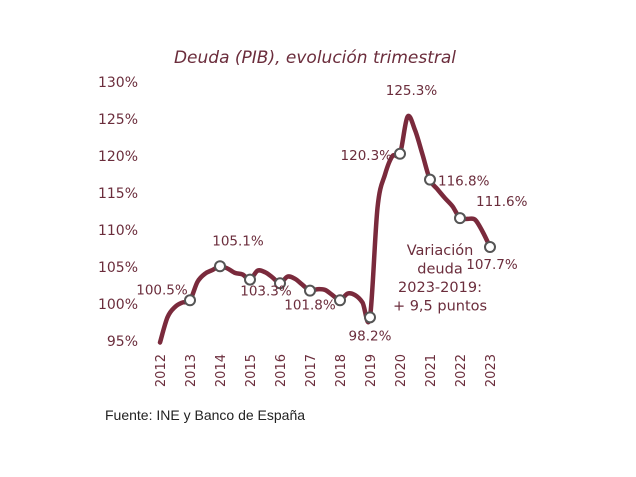 Image resolution: width=636 pixels, height=477 pixels. Describe the element at coordinates (371, 370) in the screenshot. I see `x-tick-label: 2019` at that location.